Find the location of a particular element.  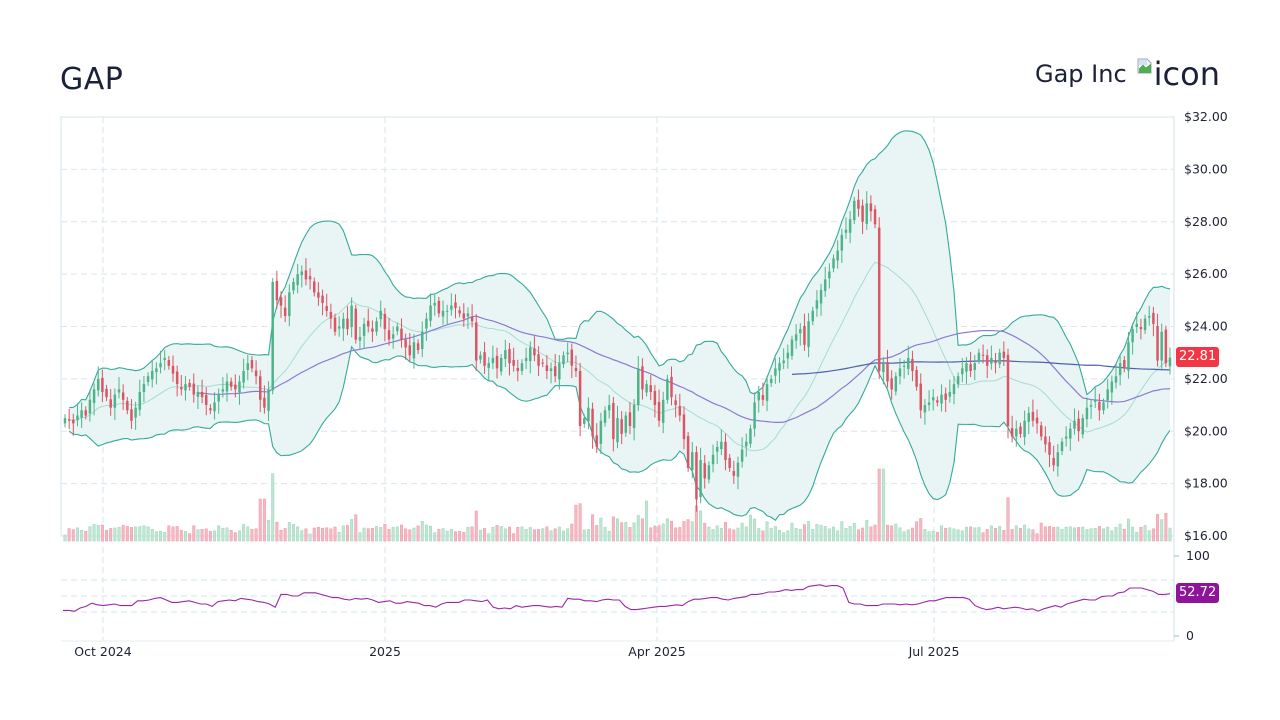

last-rsi-tag: 52.72 is located at coordinates (1198, 593).